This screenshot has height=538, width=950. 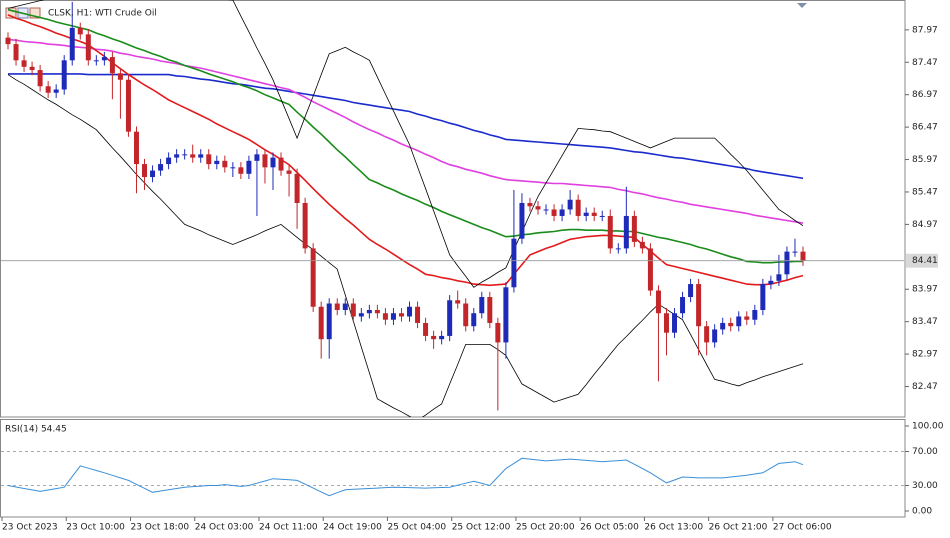 What do you see at coordinates (673, 528) in the screenshot?
I see `x-tick-label: 26 Oct 13:00` at bounding box center [673, 528].